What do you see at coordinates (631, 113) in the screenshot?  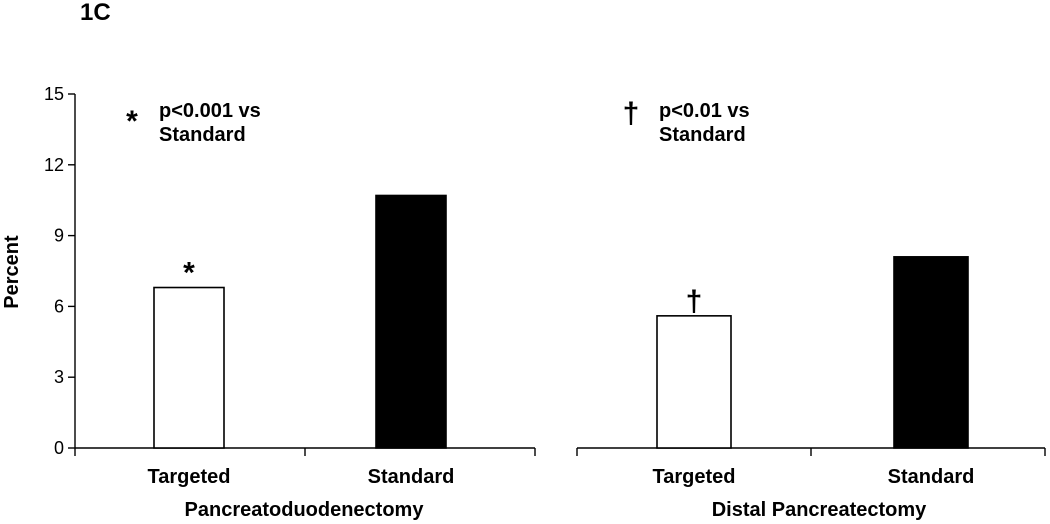 I see `note-symbol-right: †` at bounding box center [631, 113].